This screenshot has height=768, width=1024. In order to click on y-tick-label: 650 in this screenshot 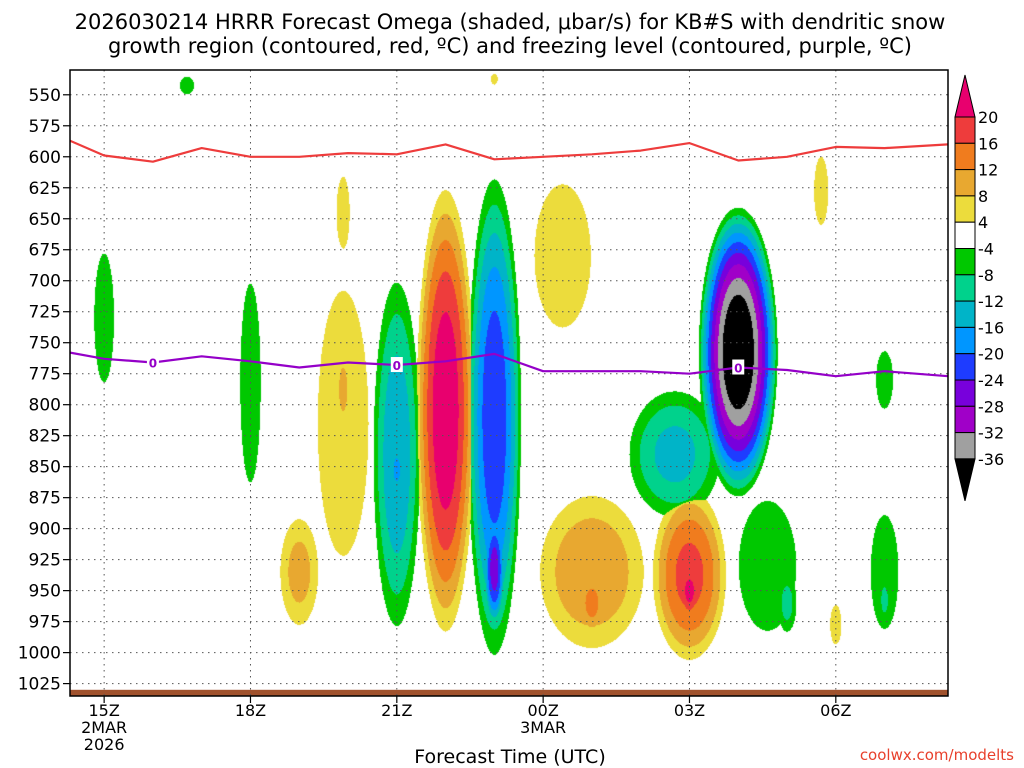, I will do `click(45, 220)`.